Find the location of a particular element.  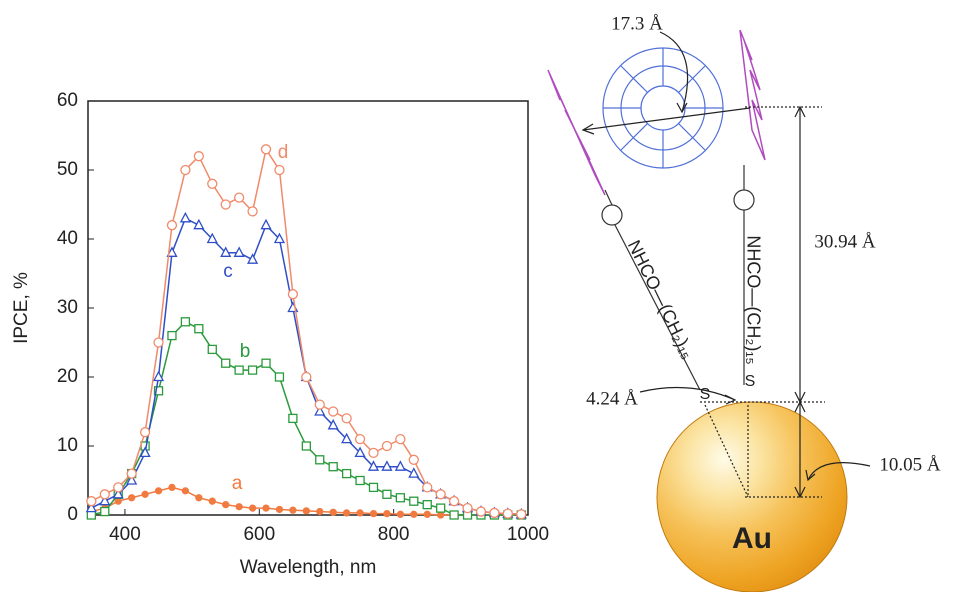

x-tick-label: 600 is located at coordinates (259, 534).